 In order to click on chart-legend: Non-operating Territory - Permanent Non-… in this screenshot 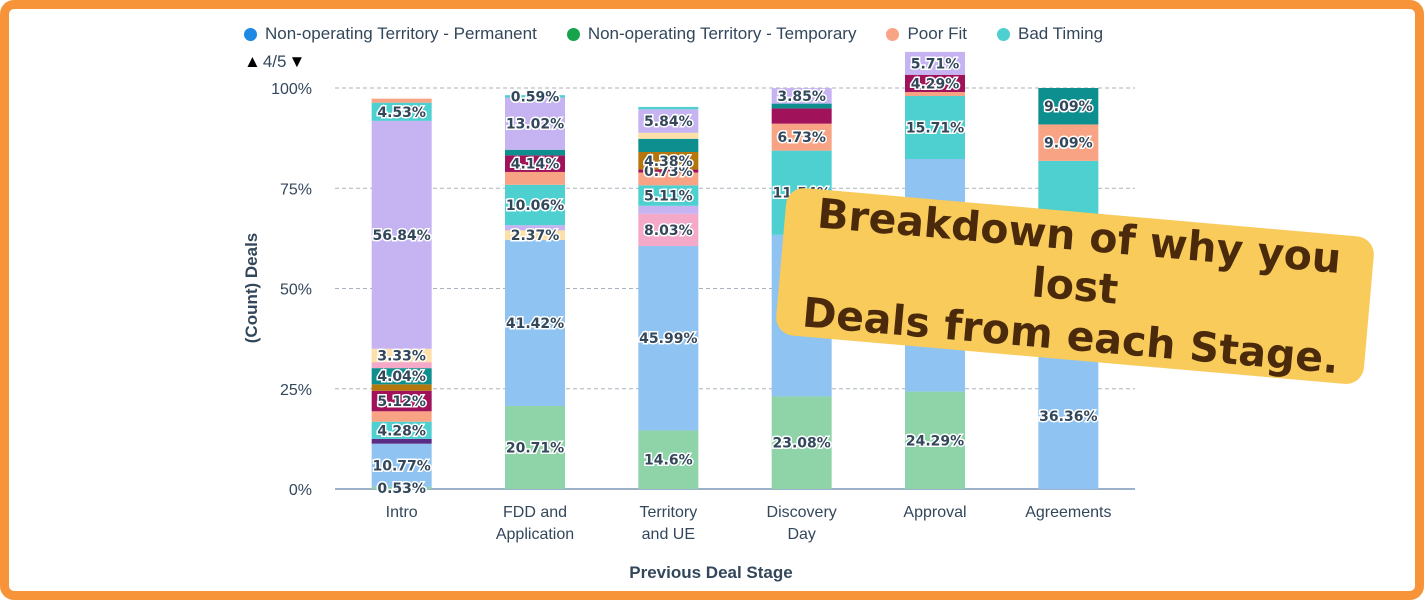, I will do `click(673, 34)`.